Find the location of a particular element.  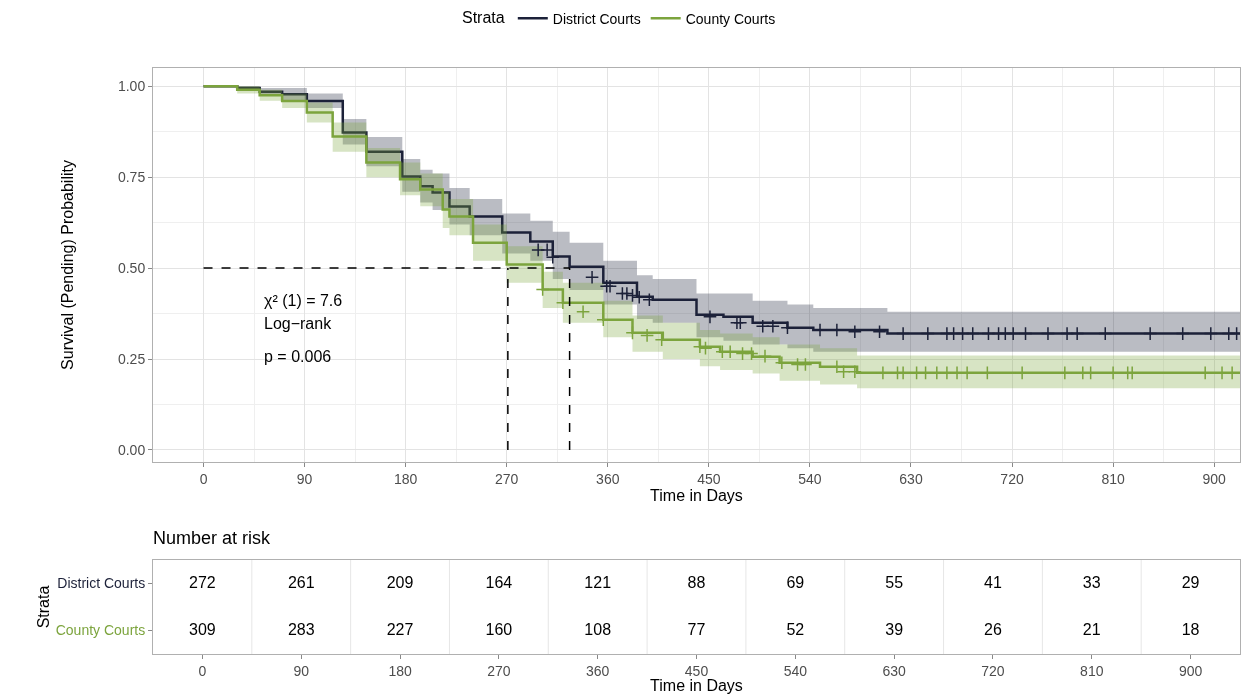

data-label: 77 is located at coordinates (696, 629).